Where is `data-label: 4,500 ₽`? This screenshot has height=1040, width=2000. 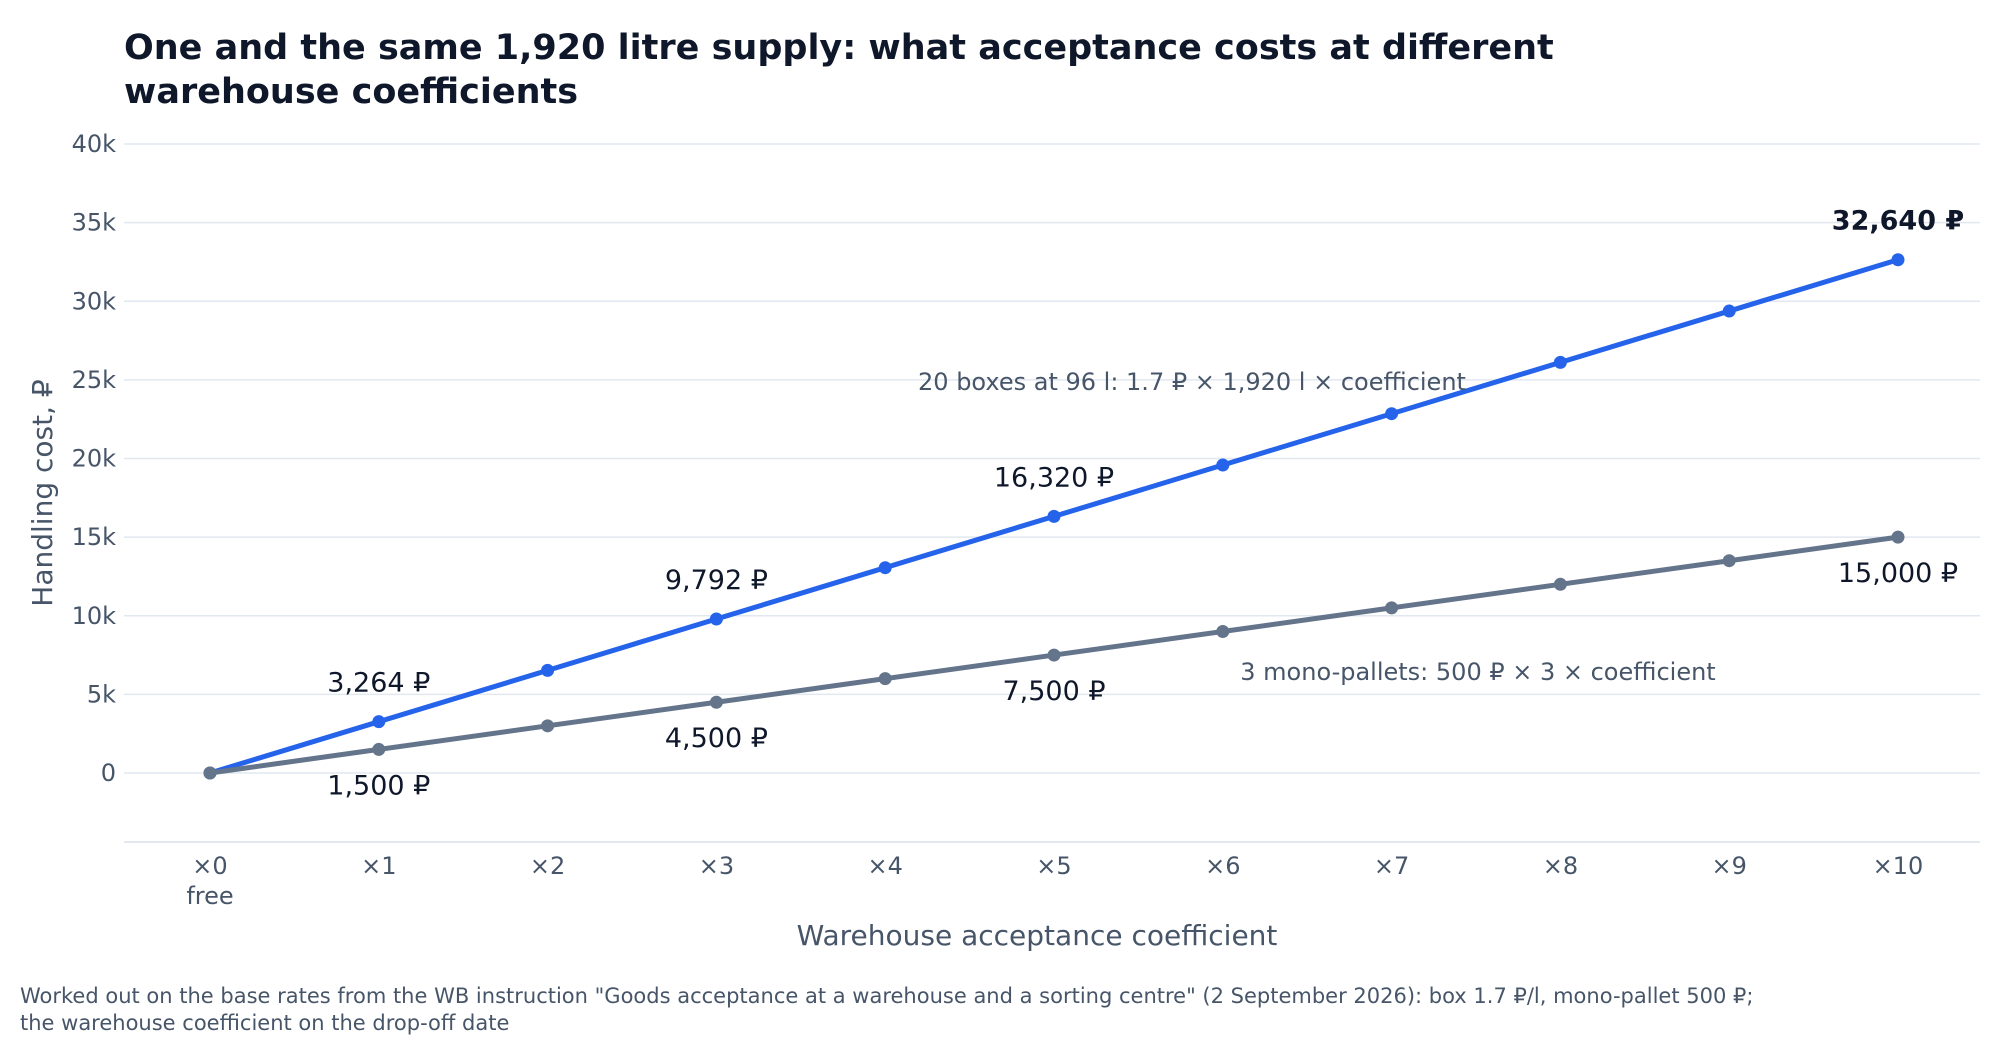 data-label: 4,500 ₽ is located at coordinates (716, 738).